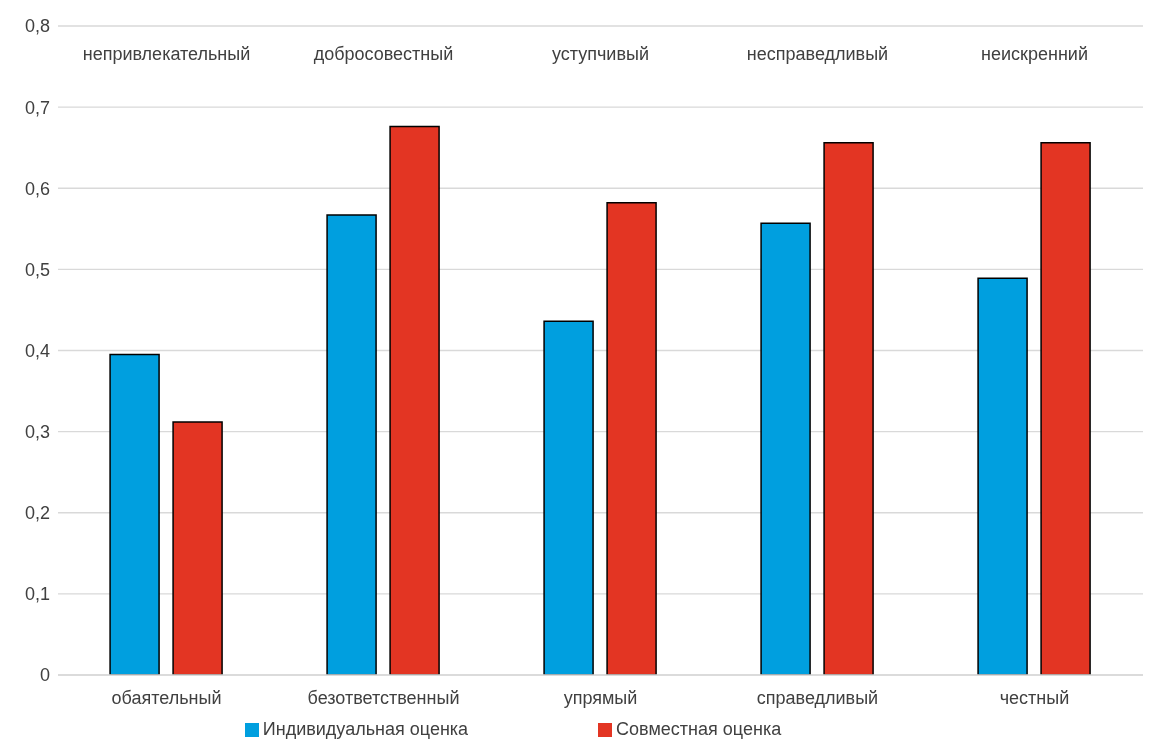 This screenshot has width=1157, height=751. What do you see at coordinates (383, 697) in the screenshot?
I see `x-tick-label: безответственный` at bounding box center [383, 697].